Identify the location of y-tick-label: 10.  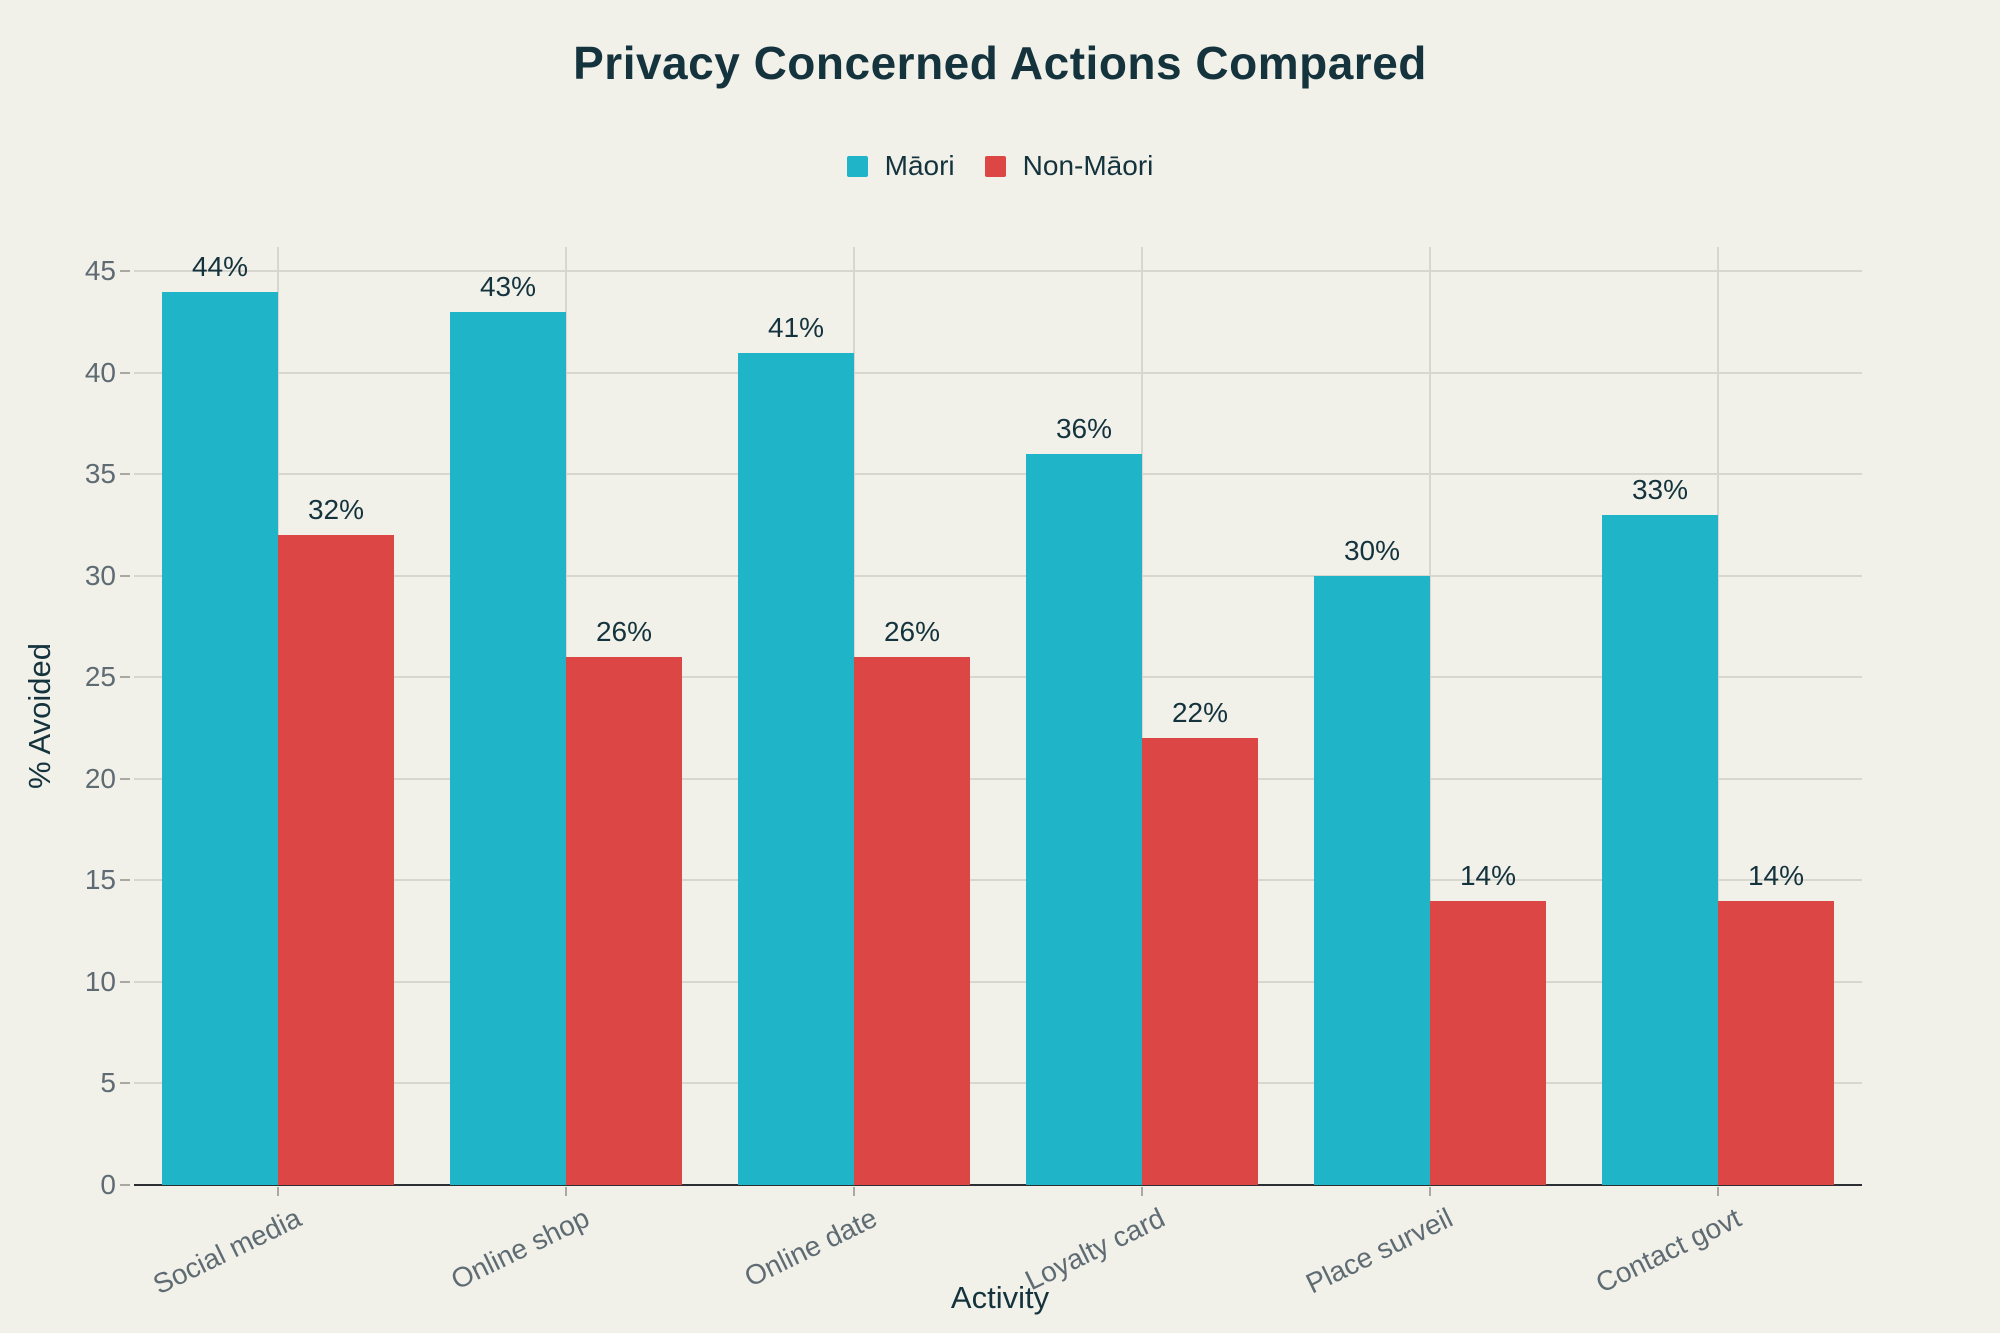
(100, 981).